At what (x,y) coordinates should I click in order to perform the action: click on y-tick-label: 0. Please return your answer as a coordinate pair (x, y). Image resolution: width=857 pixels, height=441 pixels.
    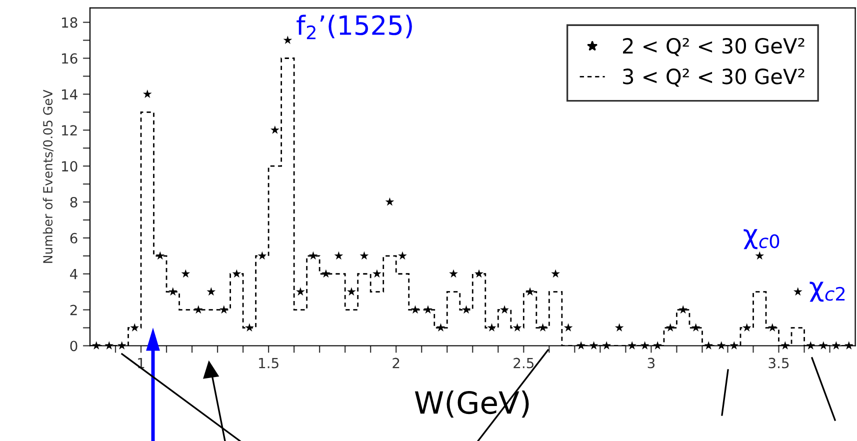
    Looking at the image, I should click on (74, 346).